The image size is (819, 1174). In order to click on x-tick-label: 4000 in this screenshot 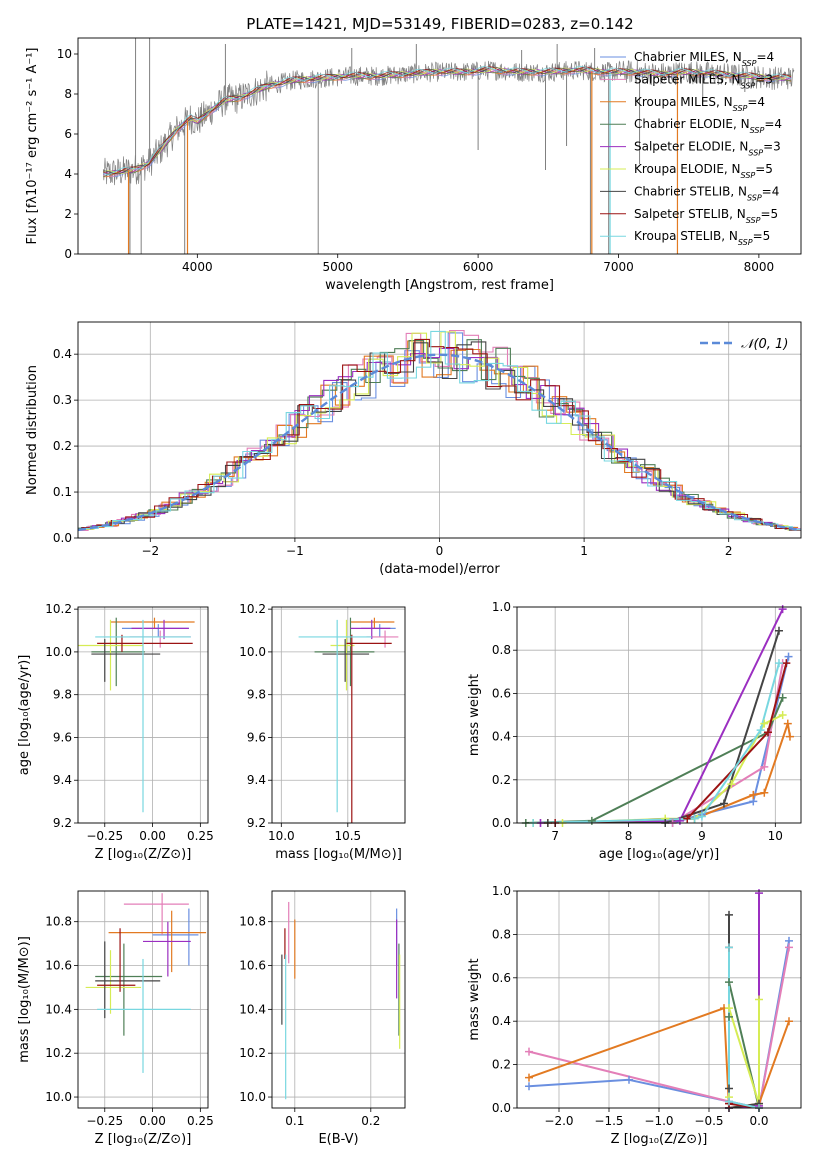, I will do `click(197, 267)`.